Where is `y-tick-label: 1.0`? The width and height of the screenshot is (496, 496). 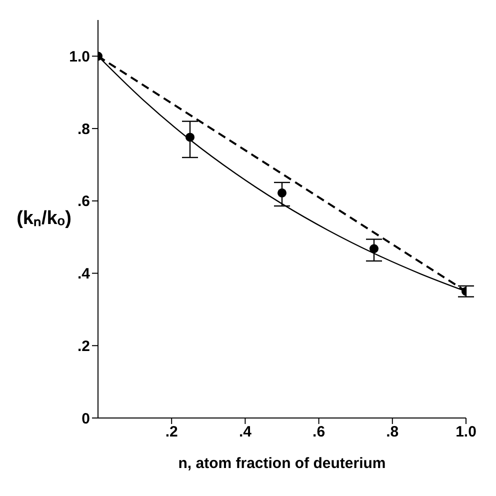
y-tick-label: 1.0 is located at coordinates (79, 57).